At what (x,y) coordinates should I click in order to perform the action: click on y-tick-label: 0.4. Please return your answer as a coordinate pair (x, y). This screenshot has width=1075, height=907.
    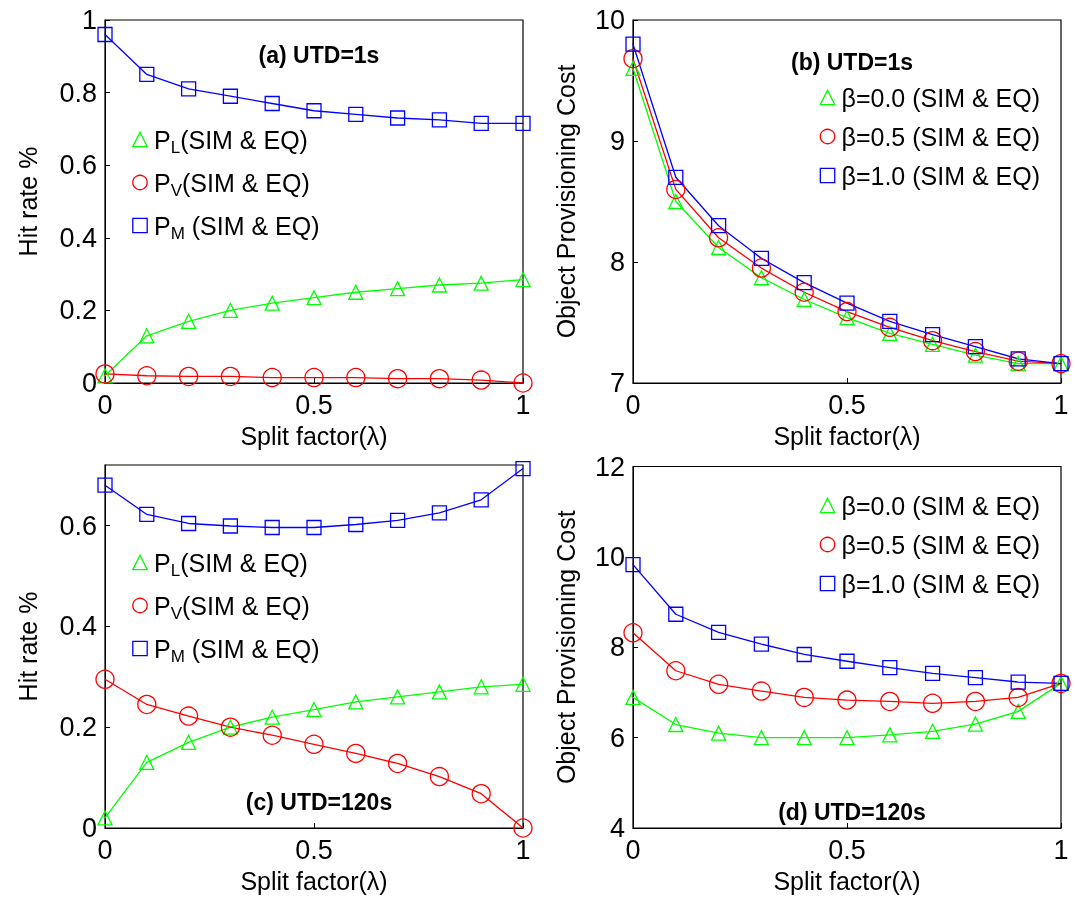
    Looking at the image, I should click on (78, 237).